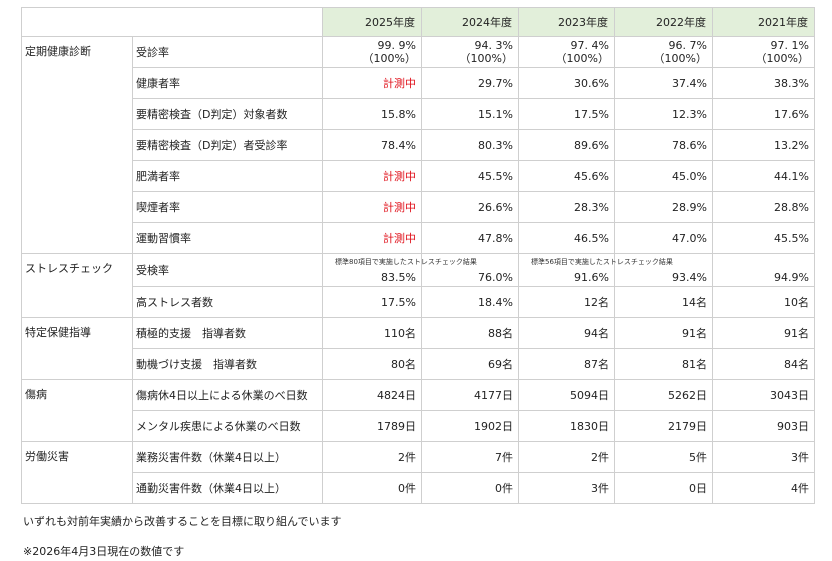 This screenshot has height=561, width=832. Describe the element at coordinates (566, 145) in the screenshot. I see `value-cell: 89.6%` at that location.